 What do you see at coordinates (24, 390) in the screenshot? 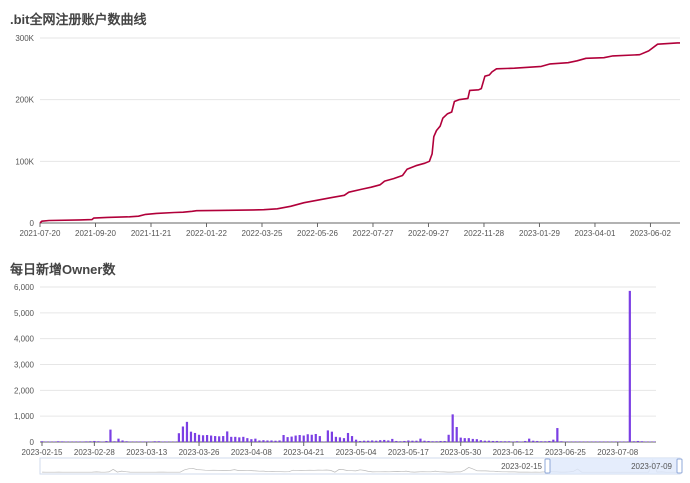
I see `bar-y-tick-label: 2,000` at bounding box center [24, 390].